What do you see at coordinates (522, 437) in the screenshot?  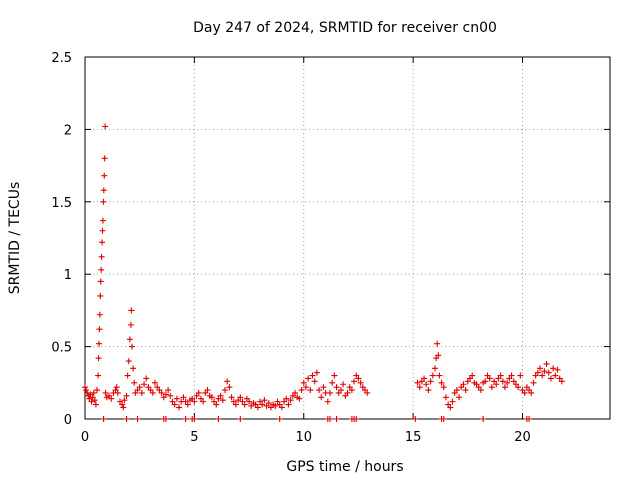 I see `x-tick-label: 20` at bounding box center [522, 437].